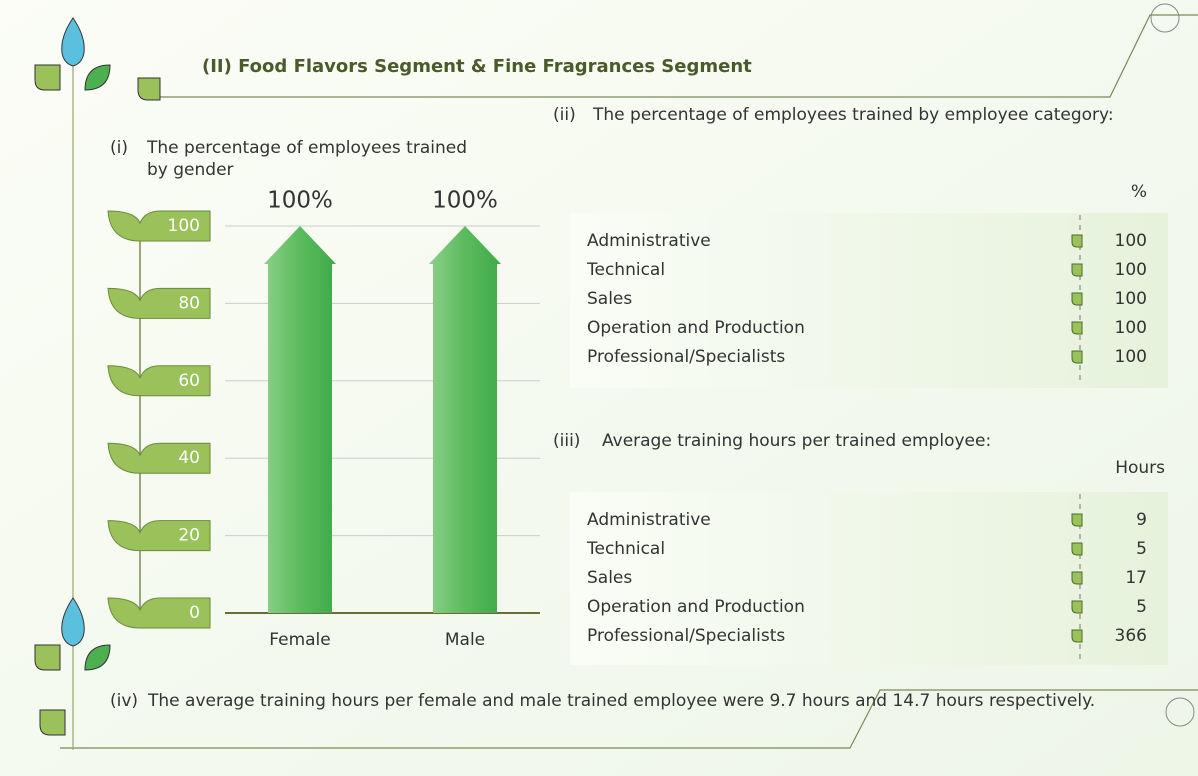  Describe the element at coordinates (184, 226) in the screenshot. I see `y-tick-label: 100` at that location.